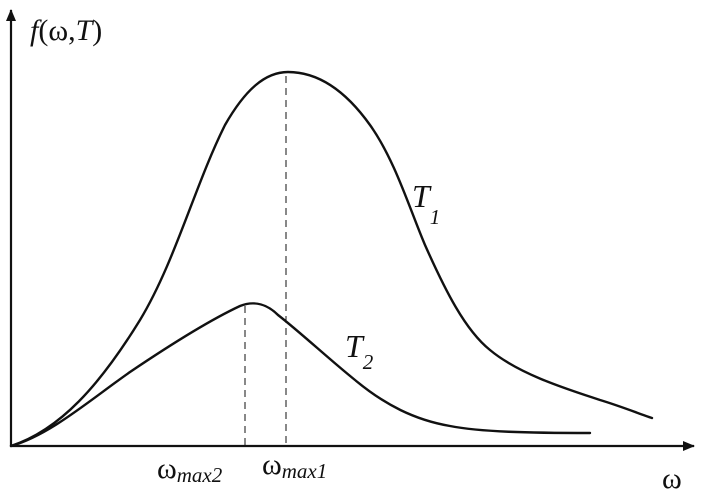 The image size is (701, 498). What do you see at coordinates (368, 362) in the screenshot?
I see `curve-label-t2-sub: 2` at bounding box center [368, 362].